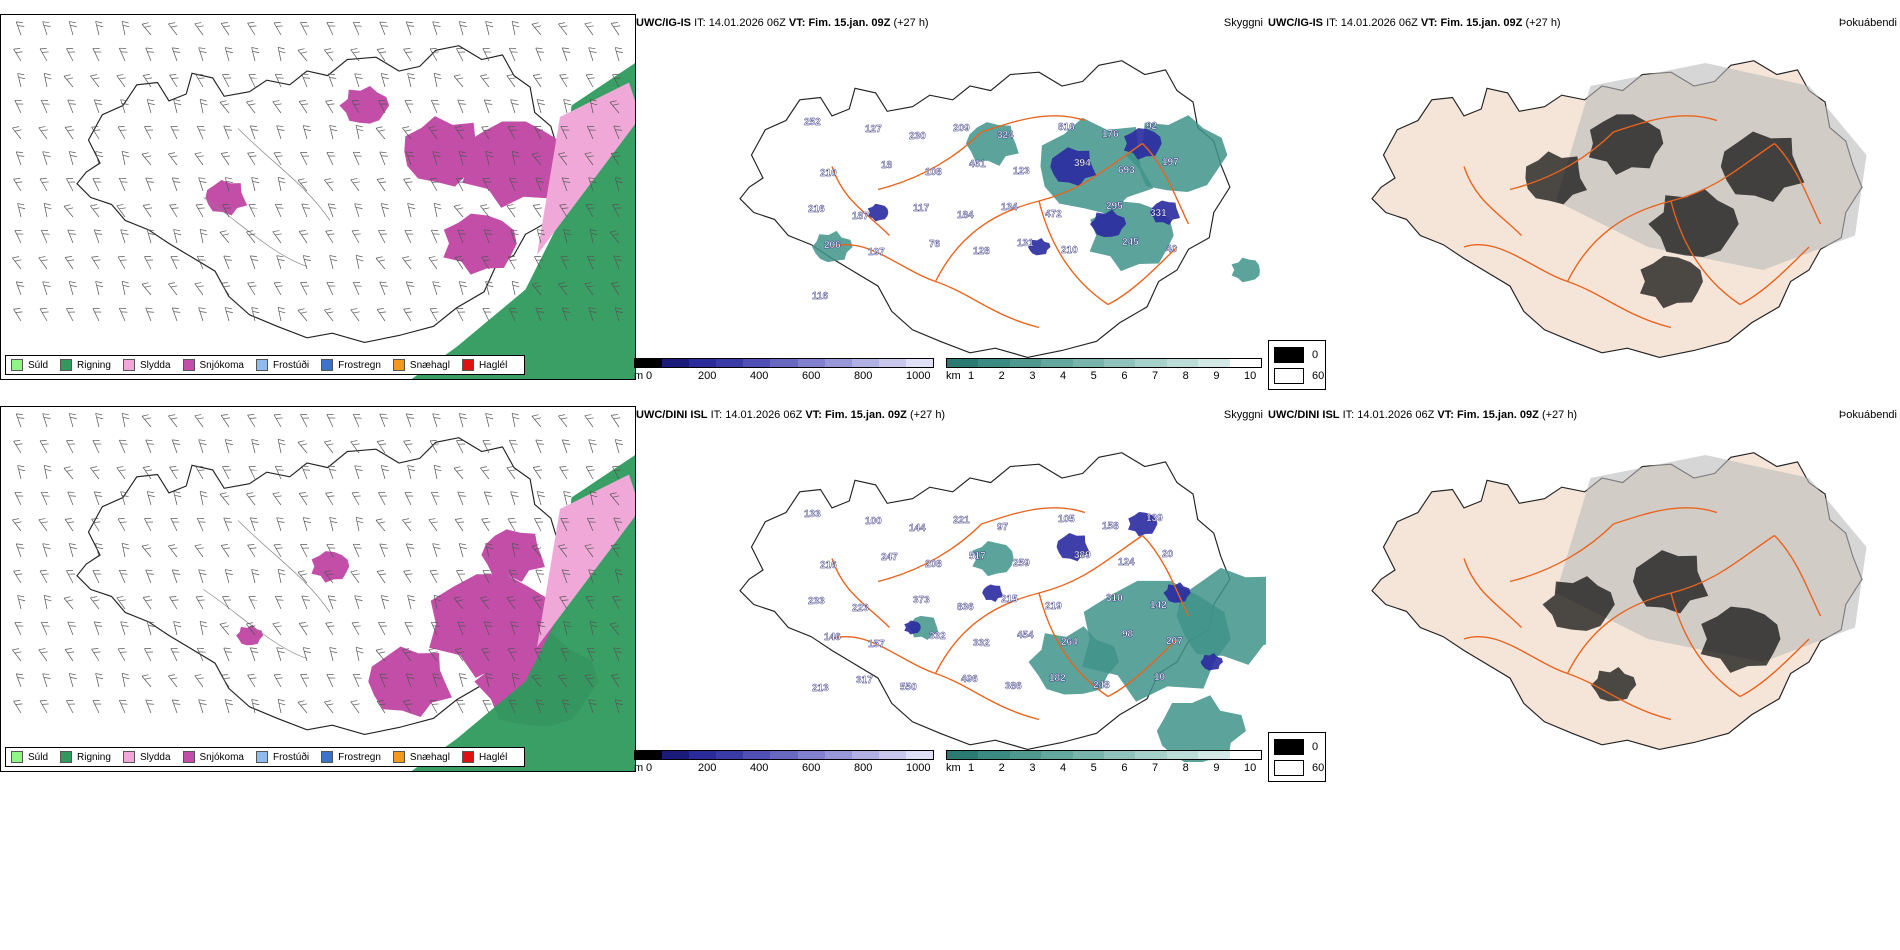  I want to click on ceiling-value-label: 127, so click(873, 129).